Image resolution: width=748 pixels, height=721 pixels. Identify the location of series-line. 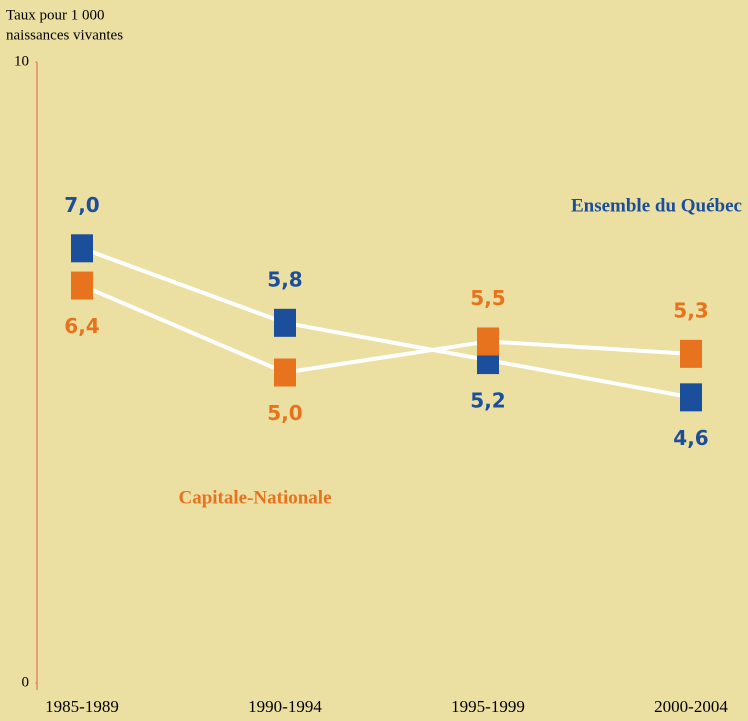
(386, 329).